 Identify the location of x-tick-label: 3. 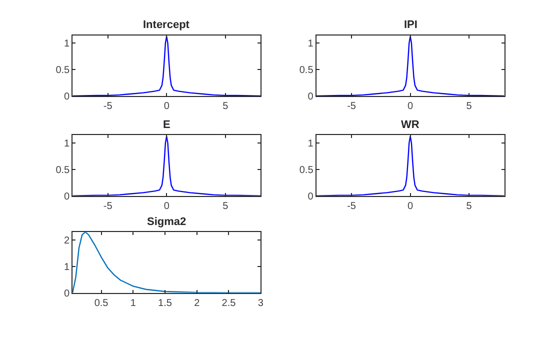
(261, 303).